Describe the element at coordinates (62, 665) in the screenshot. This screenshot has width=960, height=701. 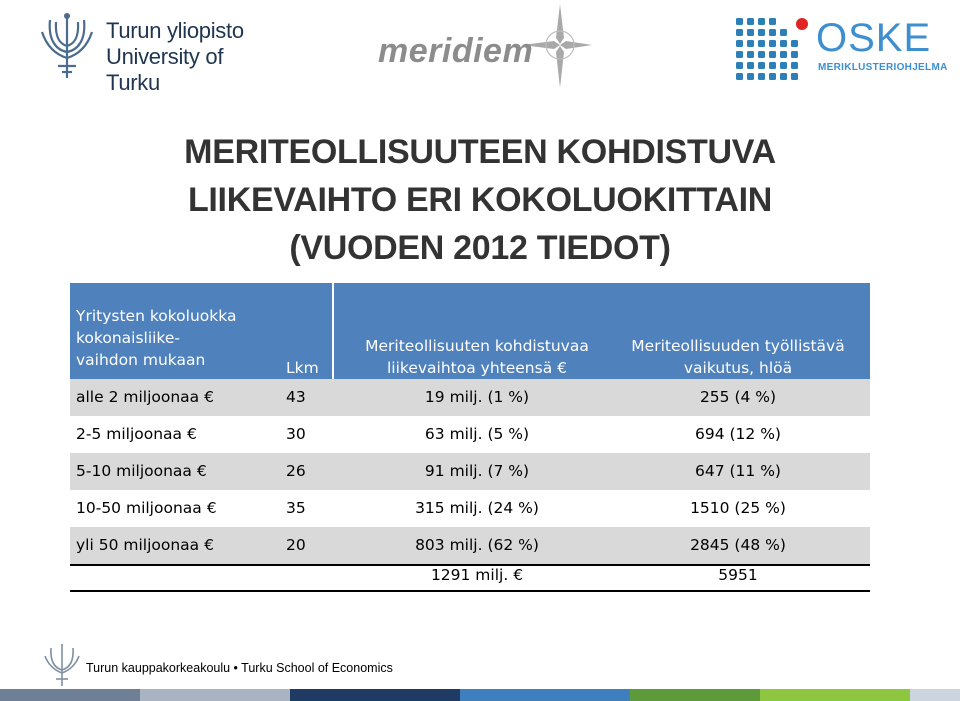
I see `small-trident-icon` at that location.